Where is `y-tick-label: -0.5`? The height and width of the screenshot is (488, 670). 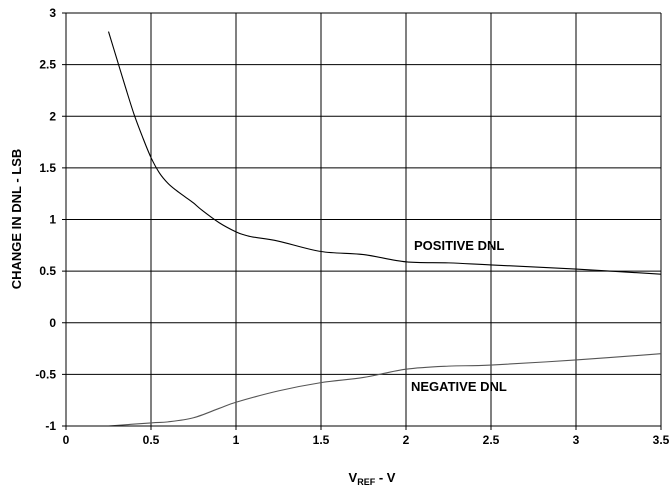
y-tick-label: -0.5 is located at coordinates (45, 374).